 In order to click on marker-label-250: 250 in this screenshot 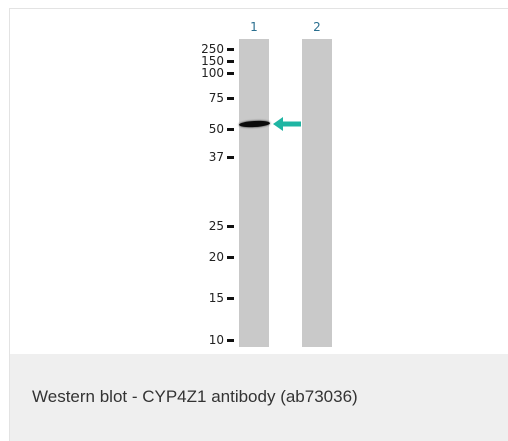, I will do `click(212, 49)`.